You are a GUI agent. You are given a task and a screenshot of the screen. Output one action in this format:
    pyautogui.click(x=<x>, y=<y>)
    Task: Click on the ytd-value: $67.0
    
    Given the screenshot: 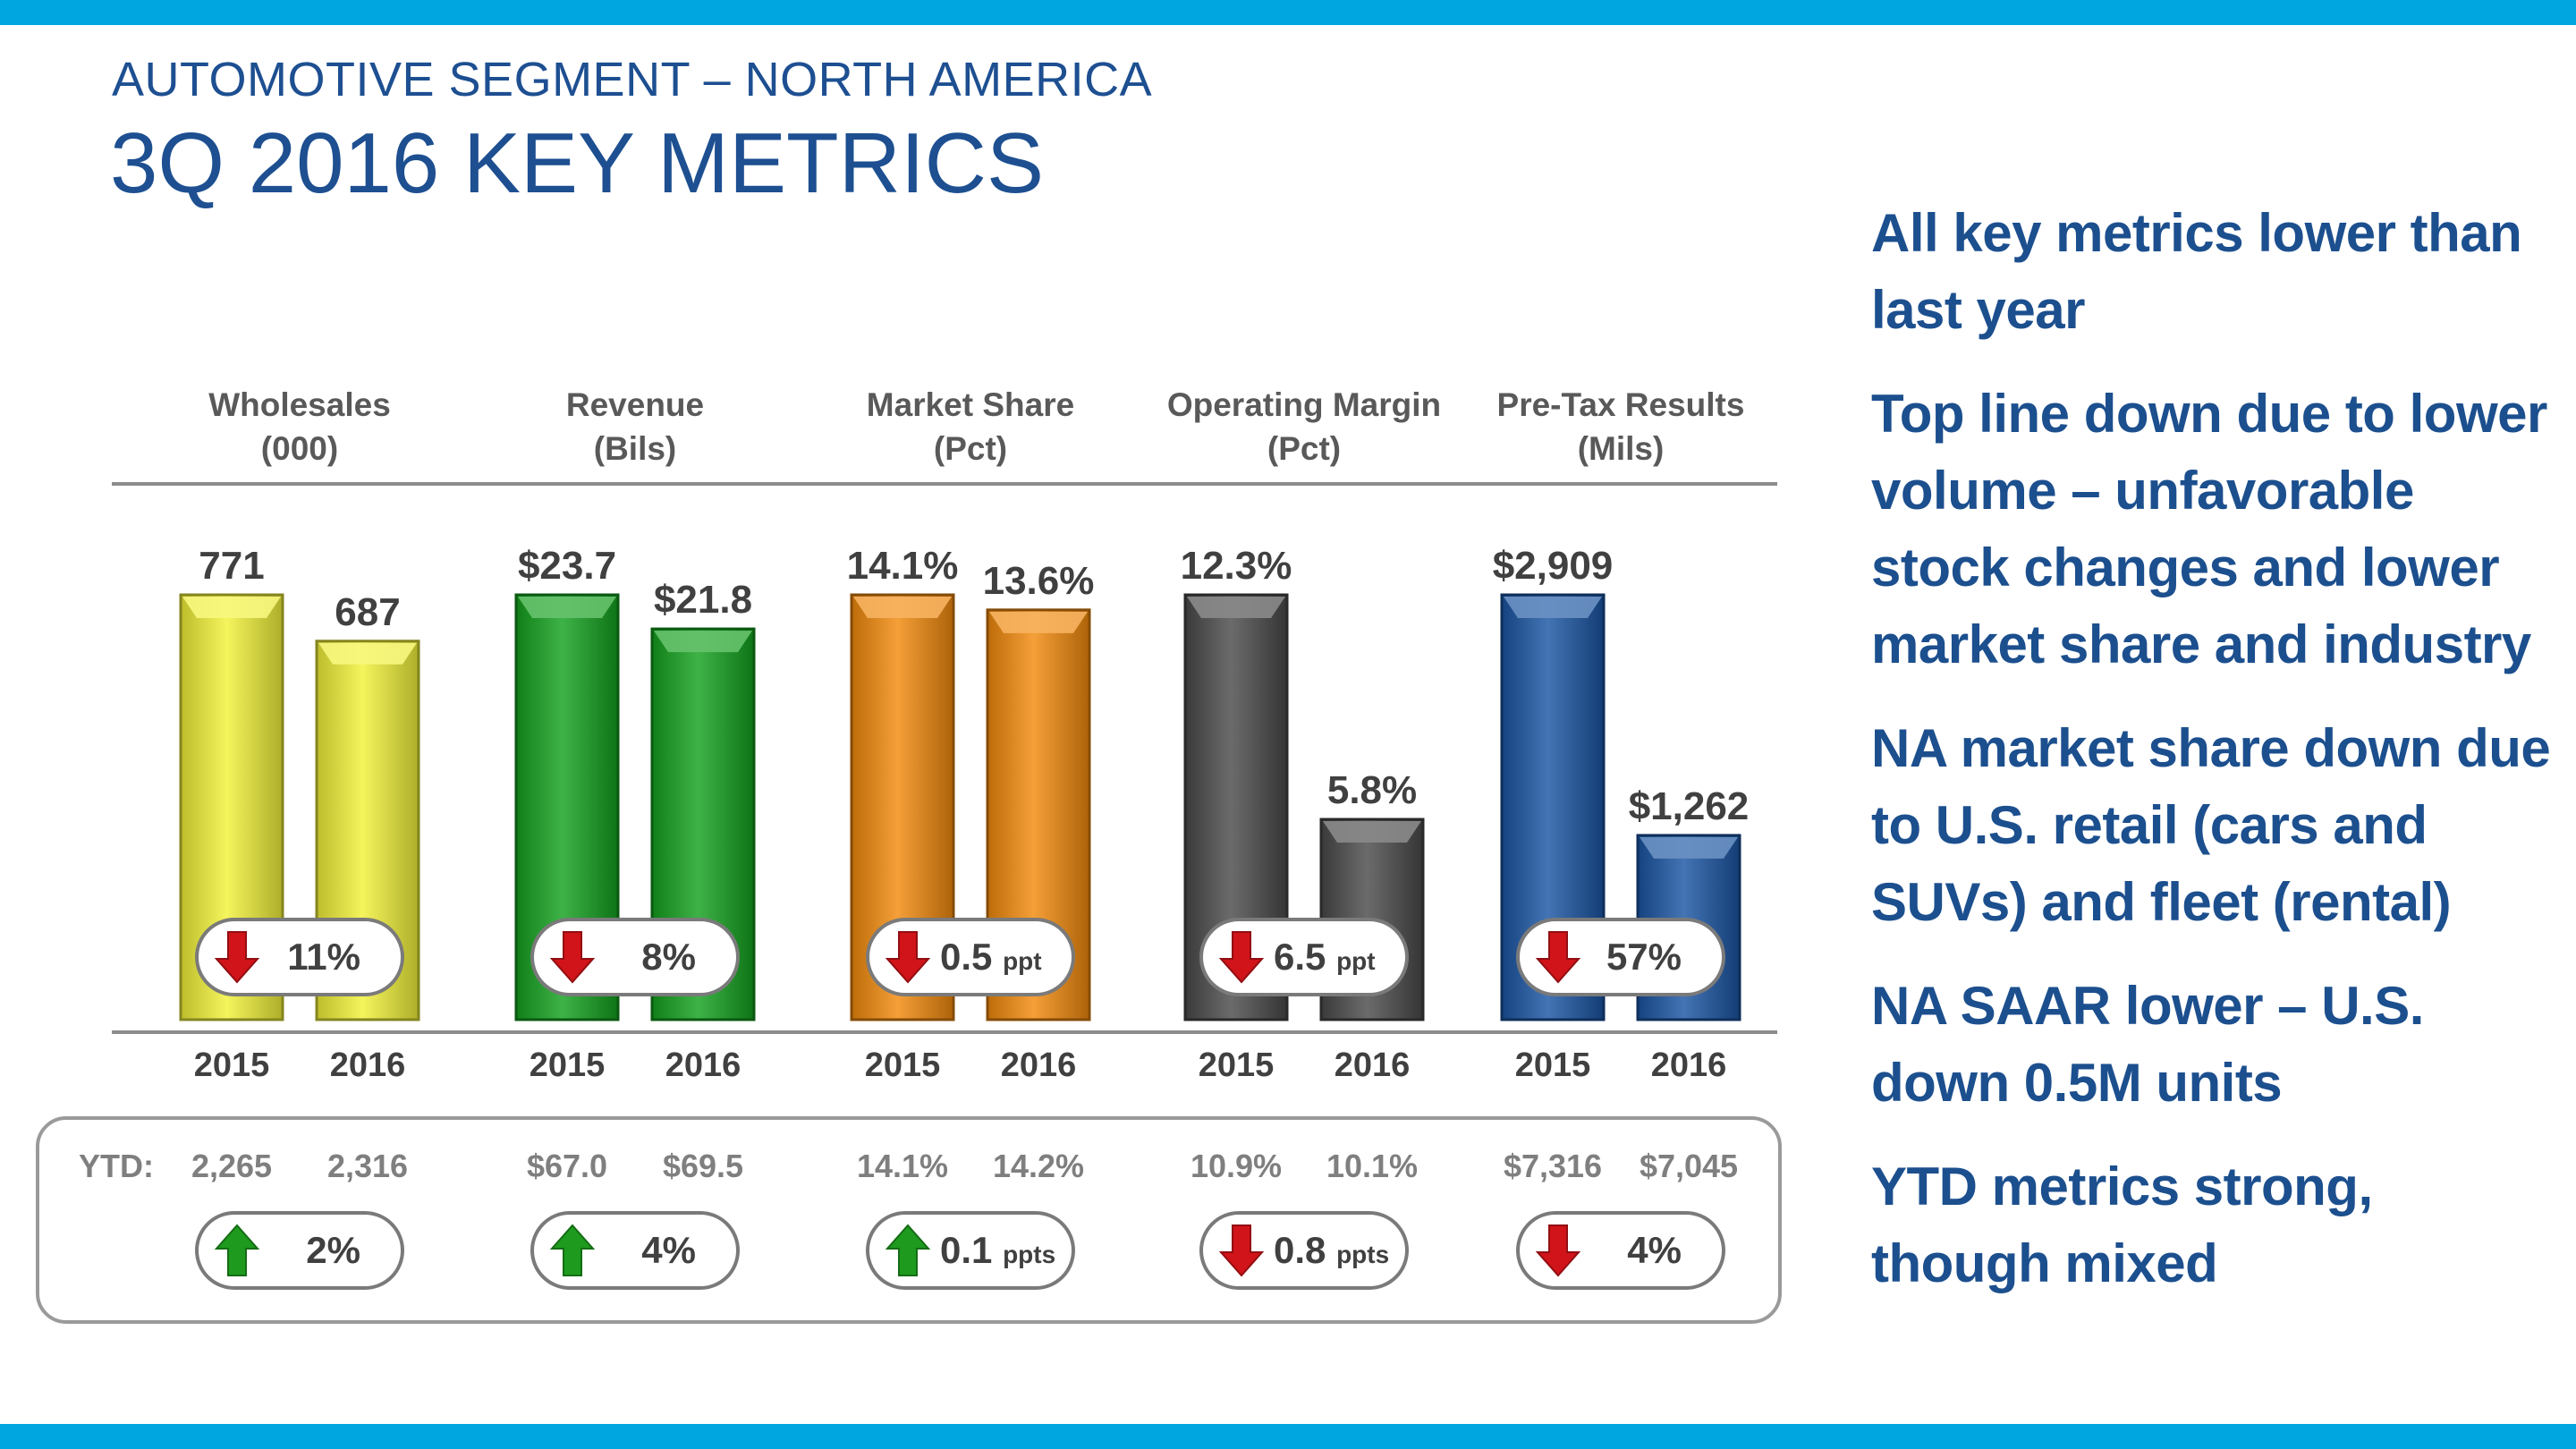 What is the action you would take?
    pyautogui.click(x=567, y=1166)
    